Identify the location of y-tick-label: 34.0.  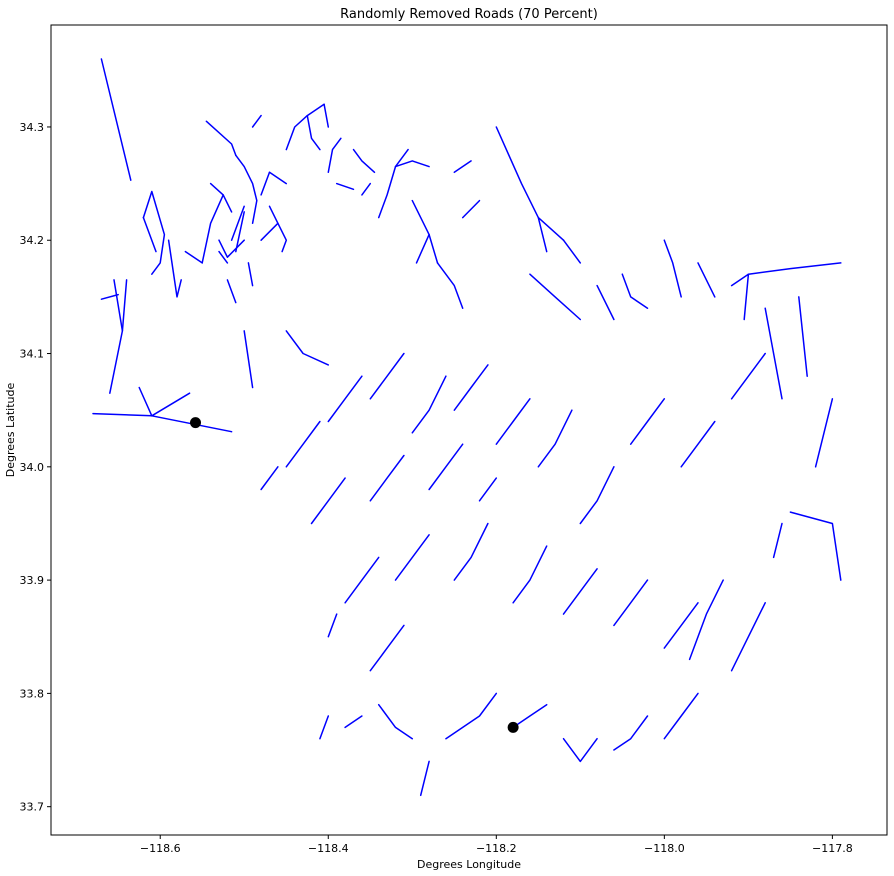
(32, 467).